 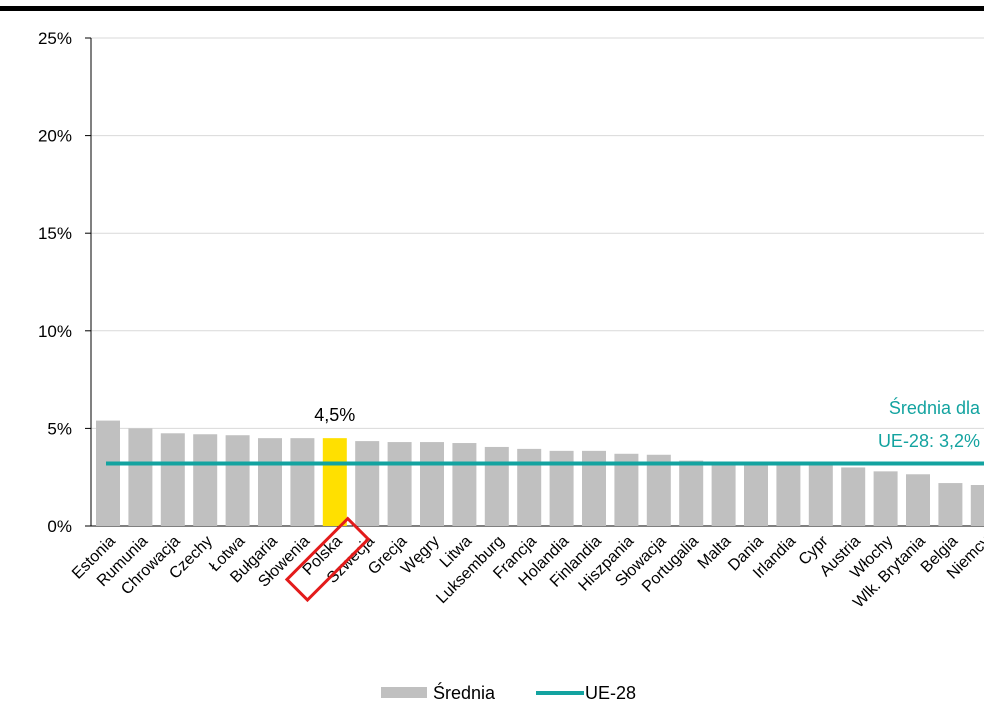 I want to click on highlight-data-label: 4,5%, so click(x=334, y=415).